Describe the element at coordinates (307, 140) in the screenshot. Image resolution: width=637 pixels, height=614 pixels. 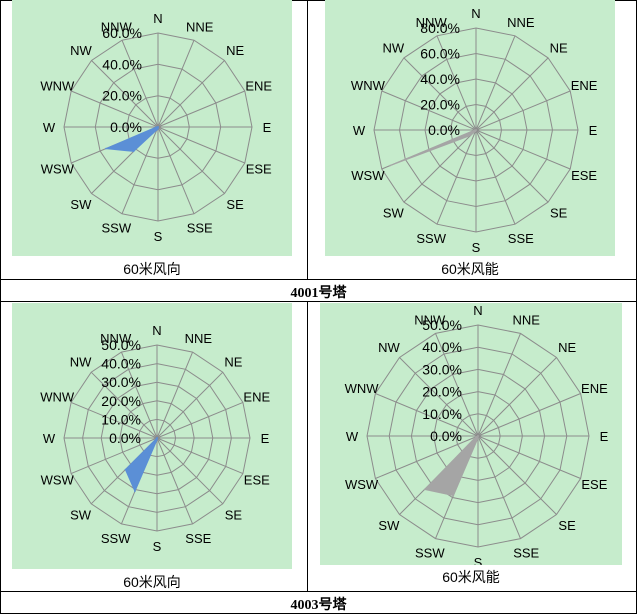
I see `table-rule-middle` at that location.